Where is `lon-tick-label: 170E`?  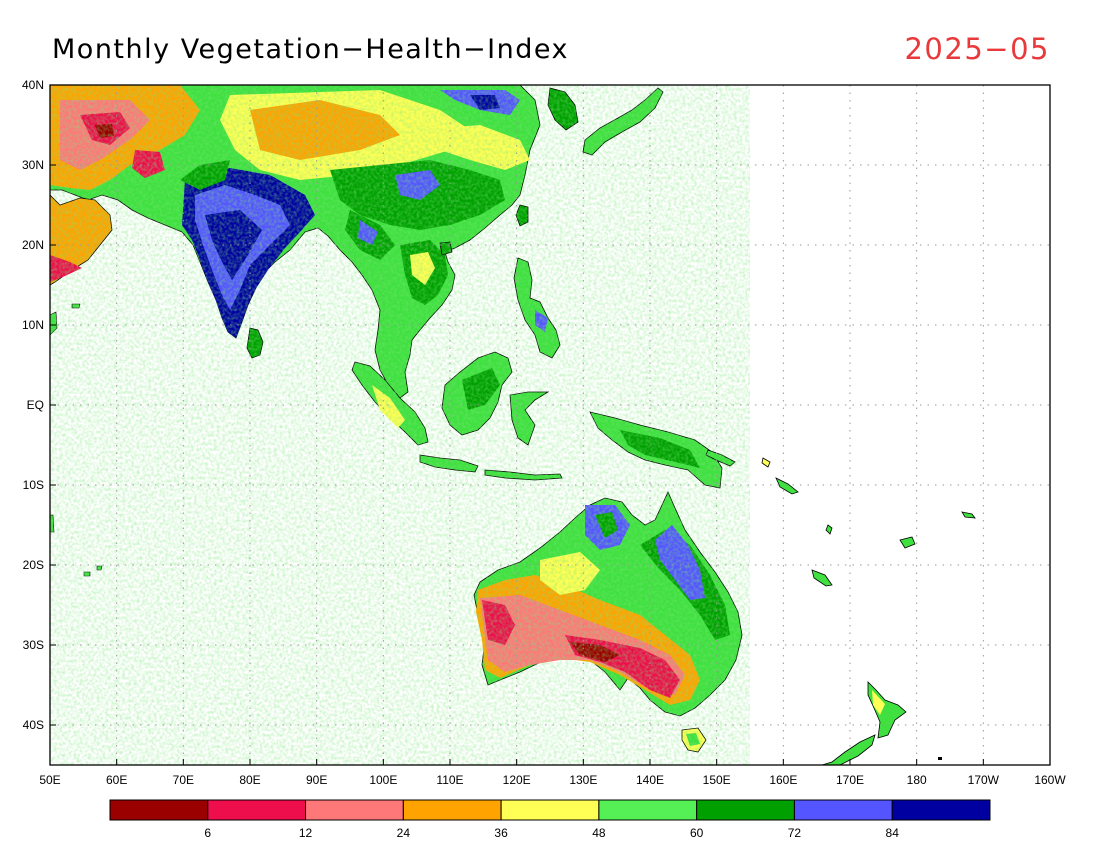 lon-tick-label: 170E is located at coordinates (850, 780).